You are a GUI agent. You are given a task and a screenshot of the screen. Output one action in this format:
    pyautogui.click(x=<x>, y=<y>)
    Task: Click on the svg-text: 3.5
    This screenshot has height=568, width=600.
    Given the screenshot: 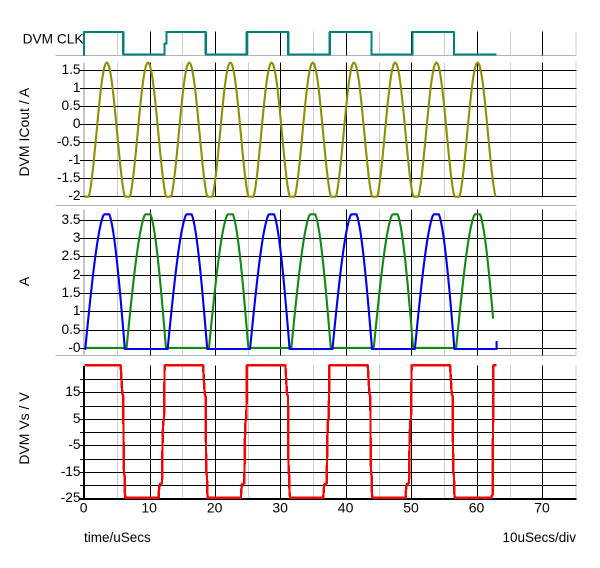 What is the action you would take?
    pyautogui.click(x=70, y=219)
    